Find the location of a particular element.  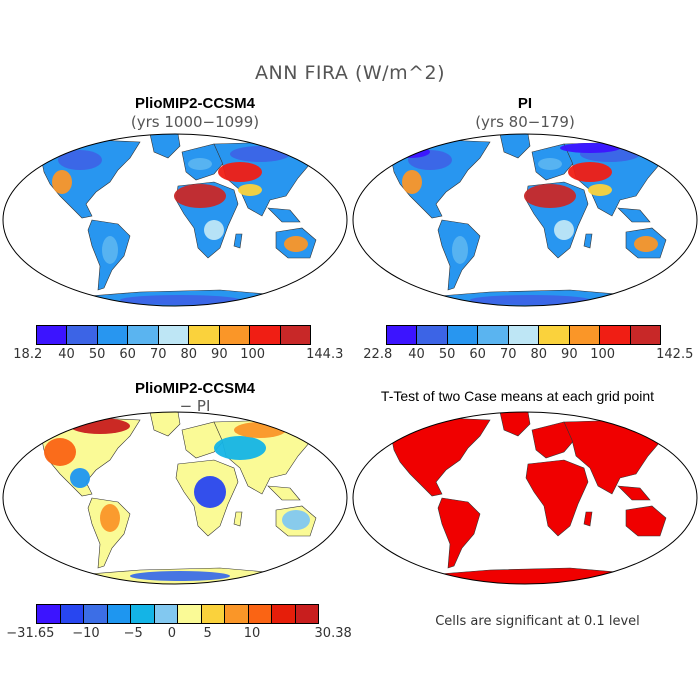

panel-title-top-right: PI is located at coordinates (525, 103).